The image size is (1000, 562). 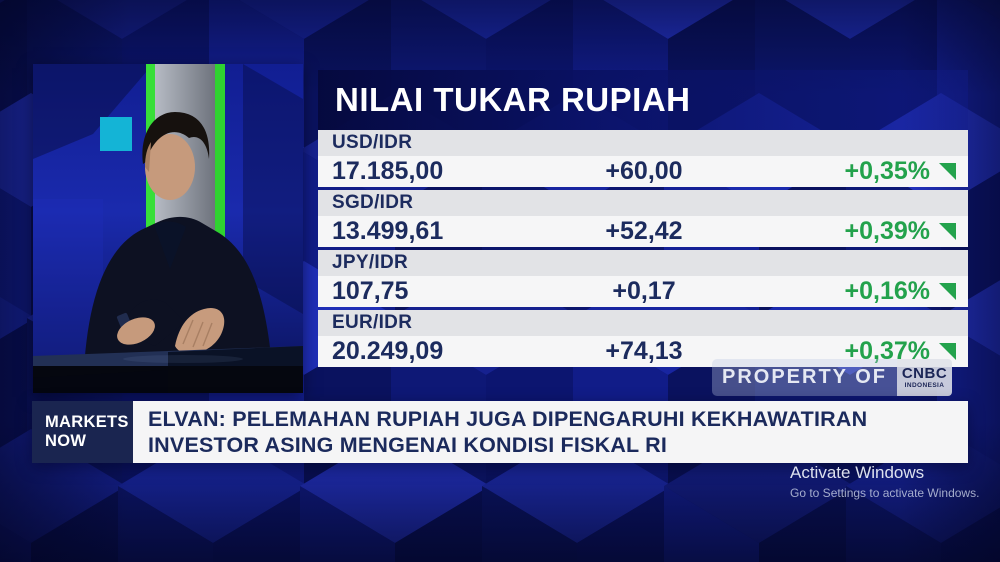 I want to click on studio-desk, so click(x=168, y=369).